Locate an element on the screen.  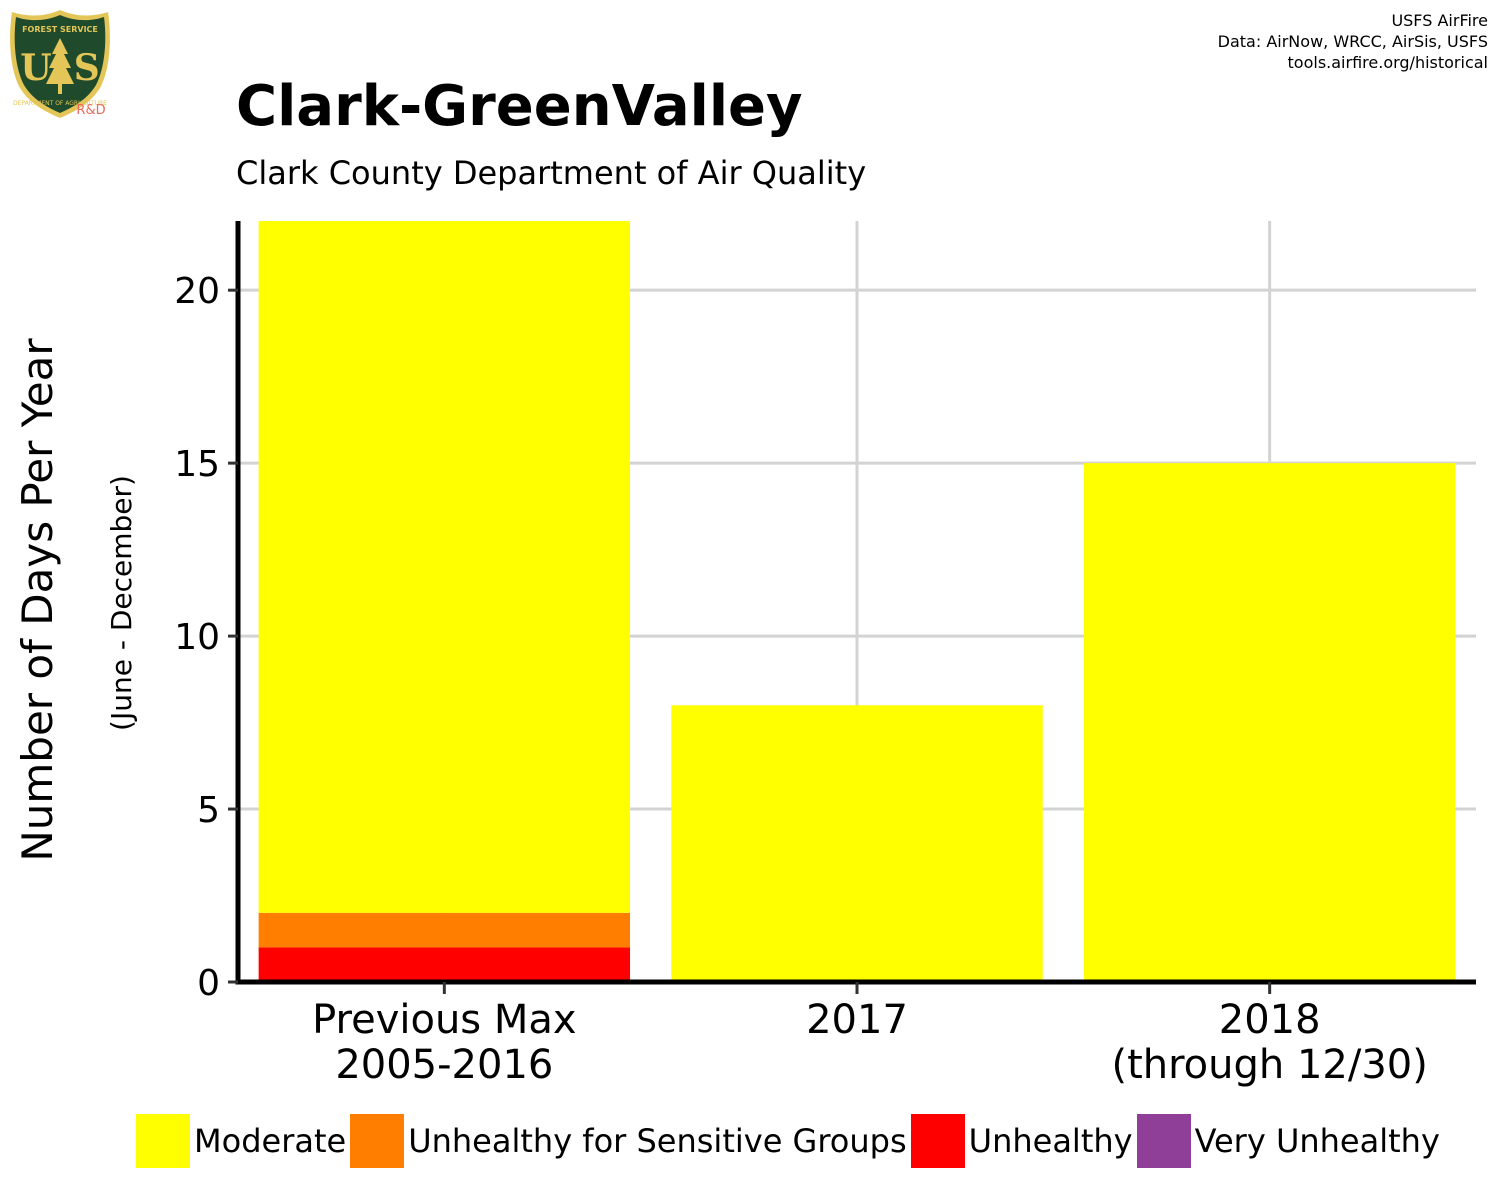
legend-item: Very Unhealthy is located at coordinates (1288, 1141).